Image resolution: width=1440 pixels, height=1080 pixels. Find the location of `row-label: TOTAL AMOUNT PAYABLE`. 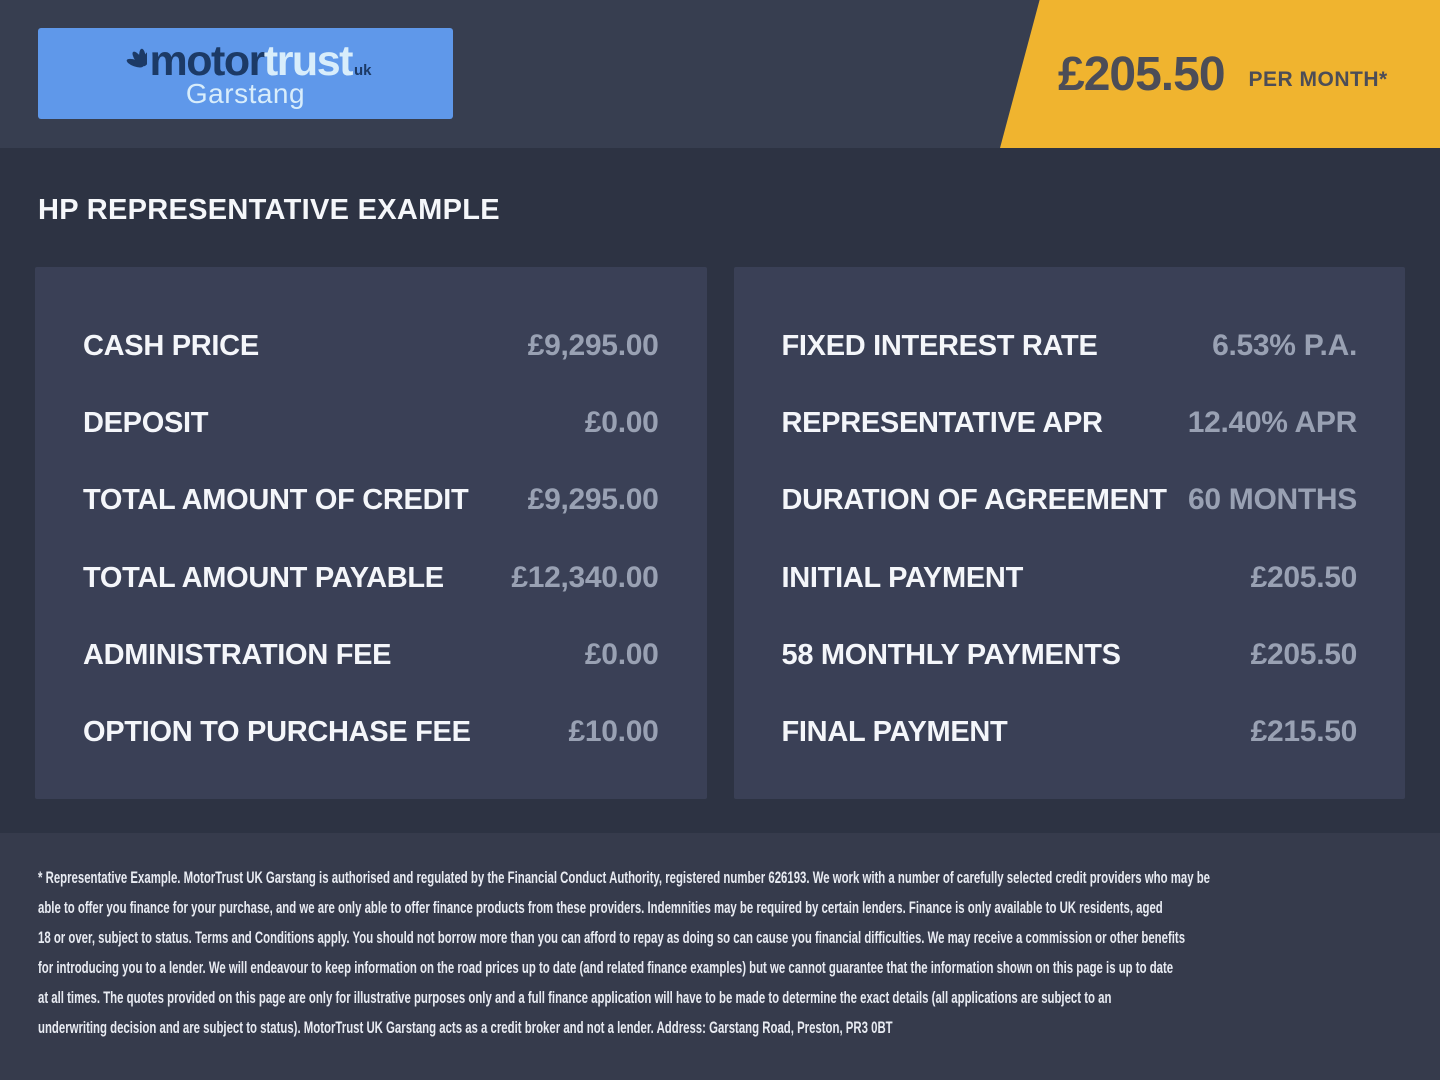

row-label: TOTAL AMOUNT PAYABLE is located at coordinates (263, 577).